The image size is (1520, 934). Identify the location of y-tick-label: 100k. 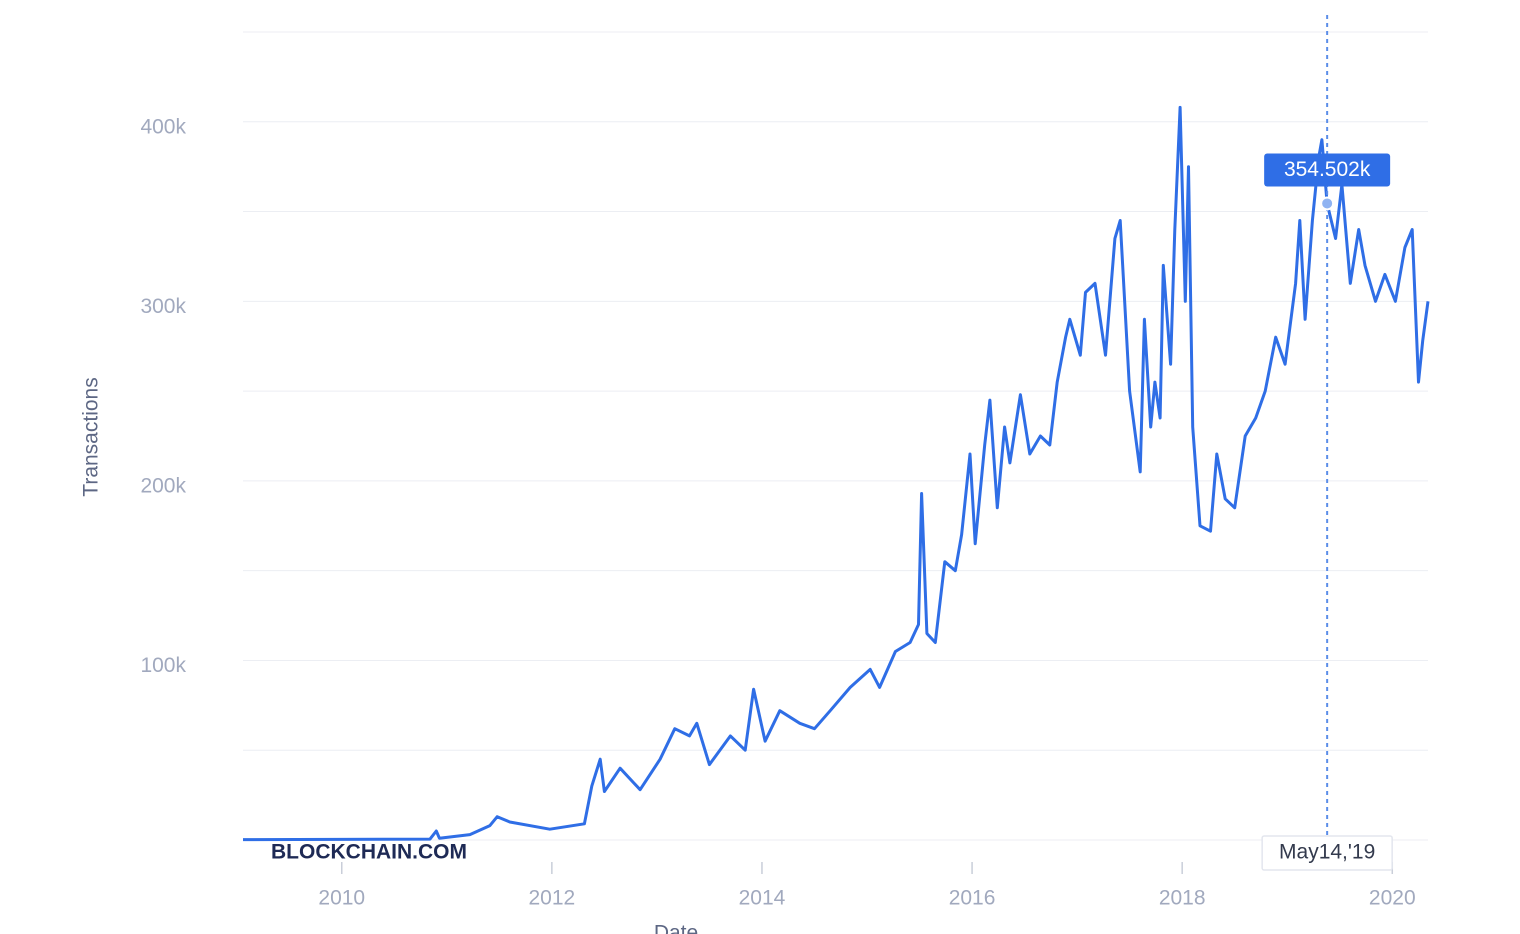
(163, 665).